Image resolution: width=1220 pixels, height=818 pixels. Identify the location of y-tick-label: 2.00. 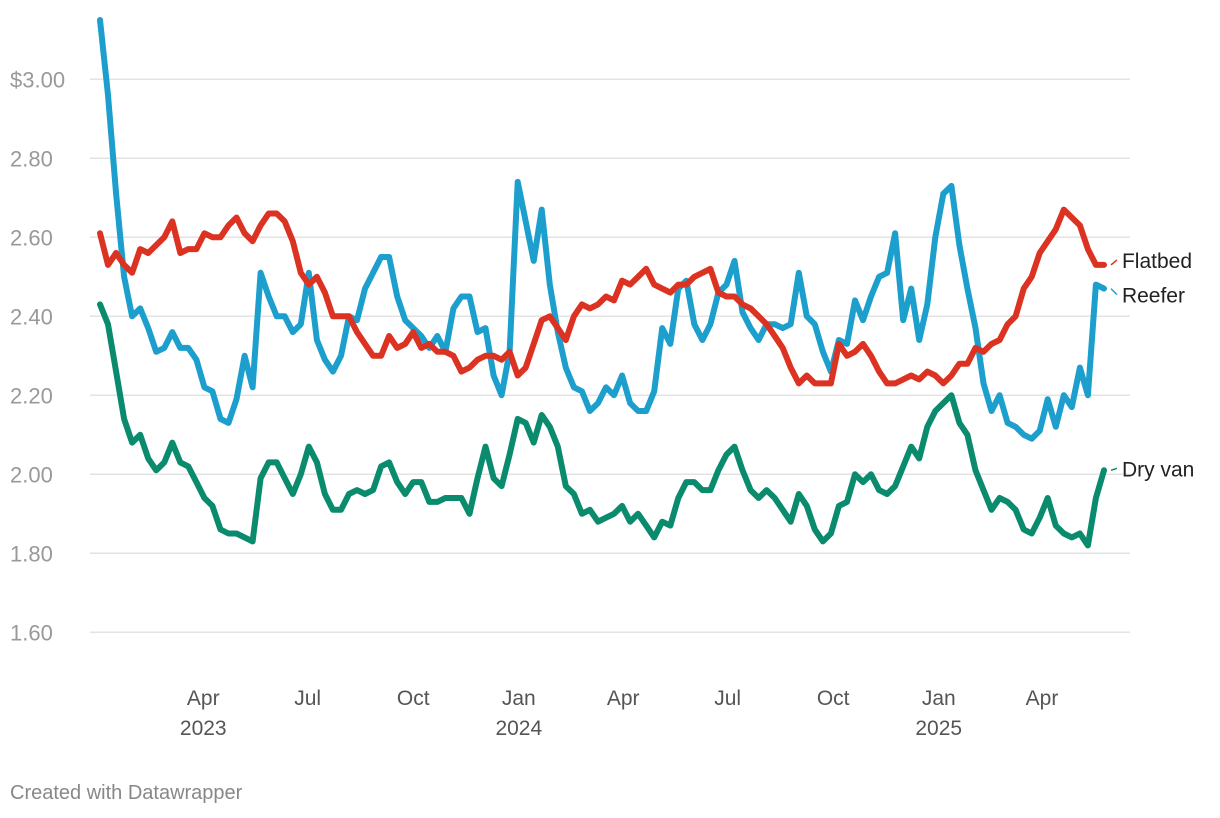
(31, 474).